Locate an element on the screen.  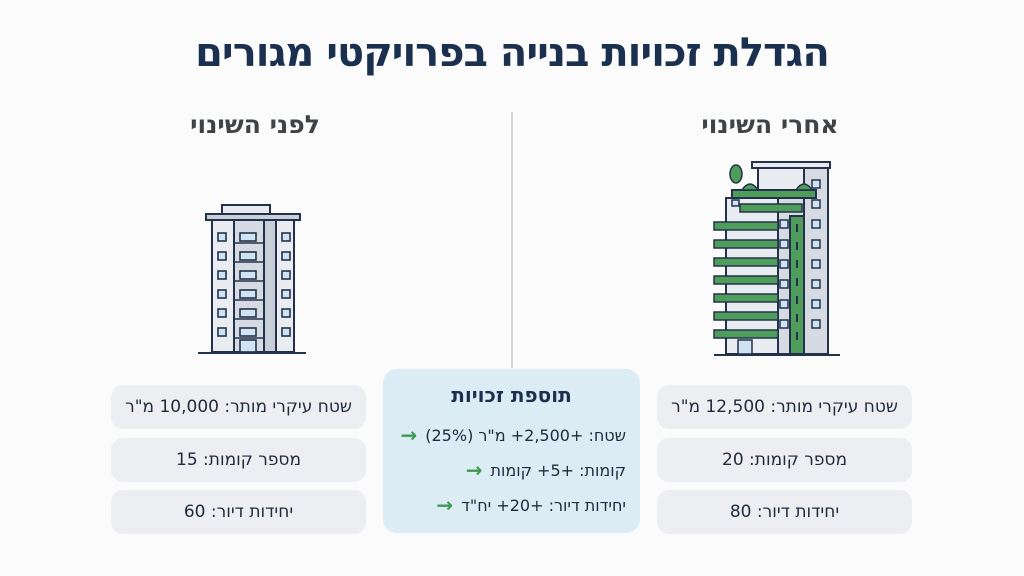
after-heading: אחרי השינוי is located at coordinates (770, 124).